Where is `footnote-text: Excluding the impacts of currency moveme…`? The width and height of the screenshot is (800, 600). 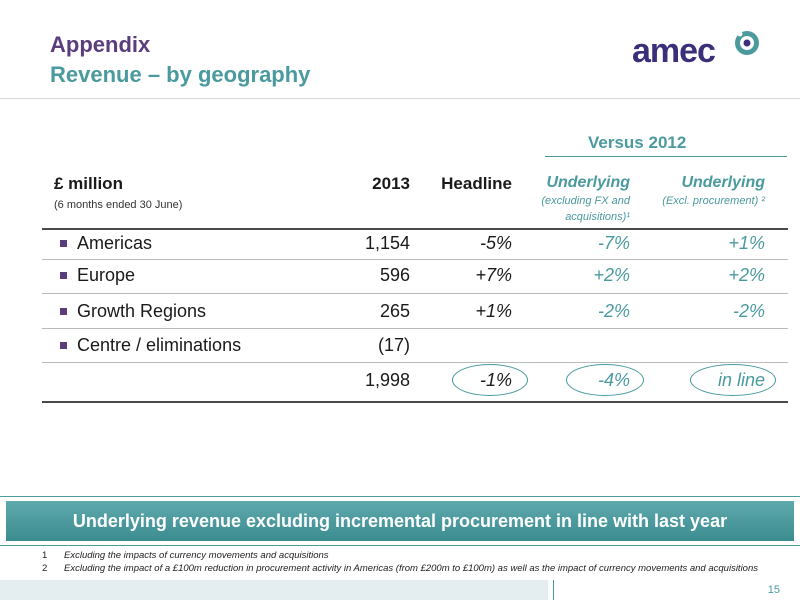 footnote-text: Excluding the impacts of currency moveme… is located at coordinates (196, 555).